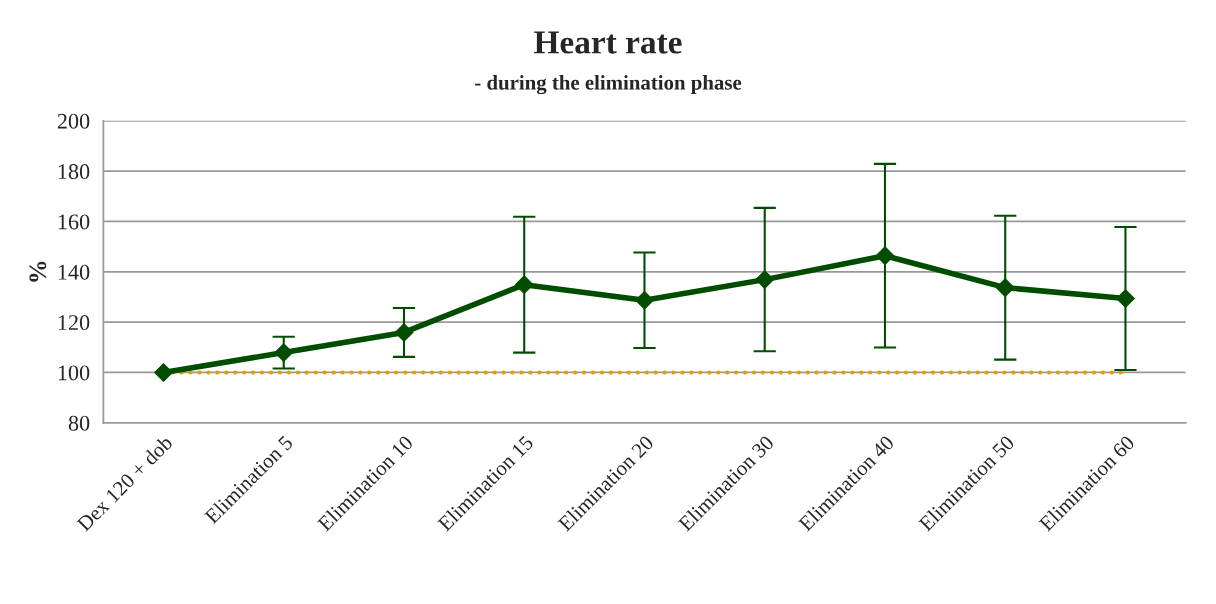 Image resolution: width=1216 pixels, height=604 pixels. Describe the element at coordinates (38, 271) in the screenshot. I see `y-axis-title: %` at that location.